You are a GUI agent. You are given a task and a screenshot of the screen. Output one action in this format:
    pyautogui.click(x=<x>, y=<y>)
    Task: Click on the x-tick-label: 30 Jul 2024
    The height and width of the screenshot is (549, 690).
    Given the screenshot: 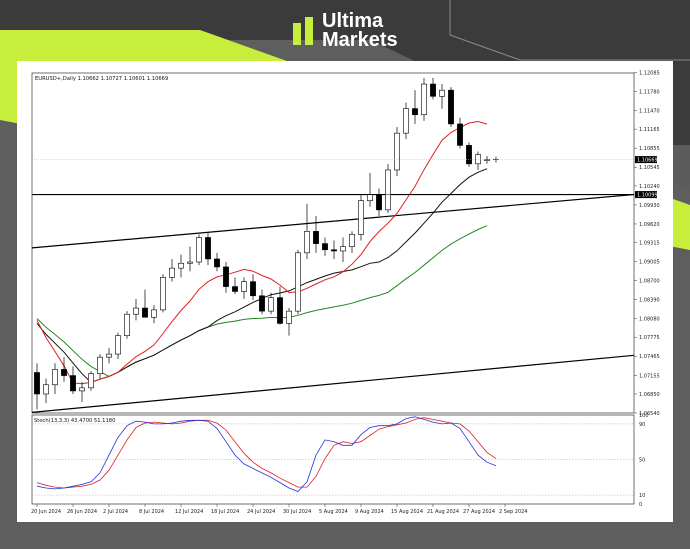 What is the action you would take?
    pyautogui.click(x=297, y=512)
    